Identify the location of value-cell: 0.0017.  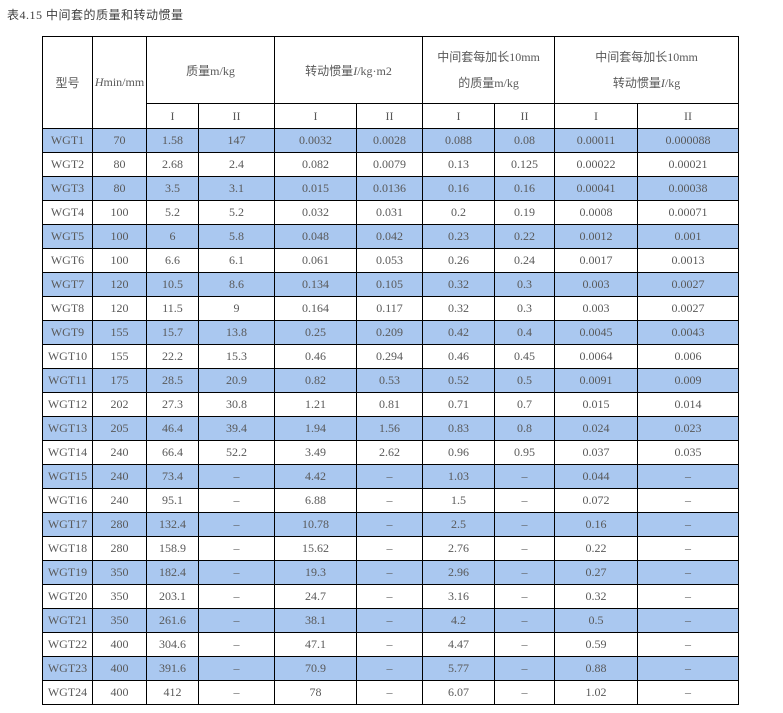
(596, 260).